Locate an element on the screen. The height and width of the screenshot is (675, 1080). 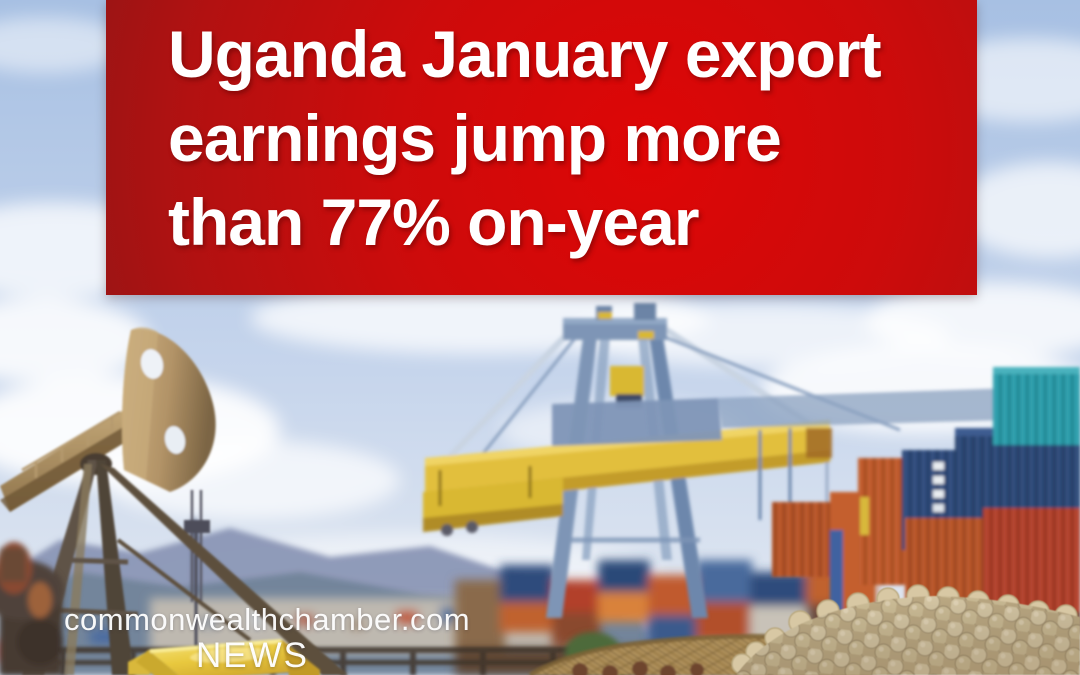
headline-line-3: than 77% on-year is located at coordinates (434, 222).